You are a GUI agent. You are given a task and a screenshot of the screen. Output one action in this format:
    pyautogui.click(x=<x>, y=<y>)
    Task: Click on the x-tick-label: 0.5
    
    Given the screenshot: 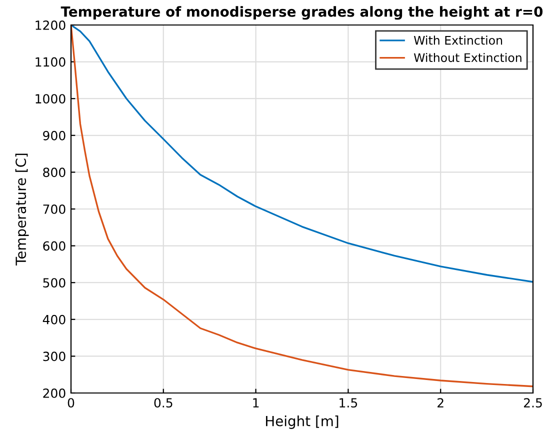 What is the action you would take?
    pyautogui.click(x=163, y=403)
    